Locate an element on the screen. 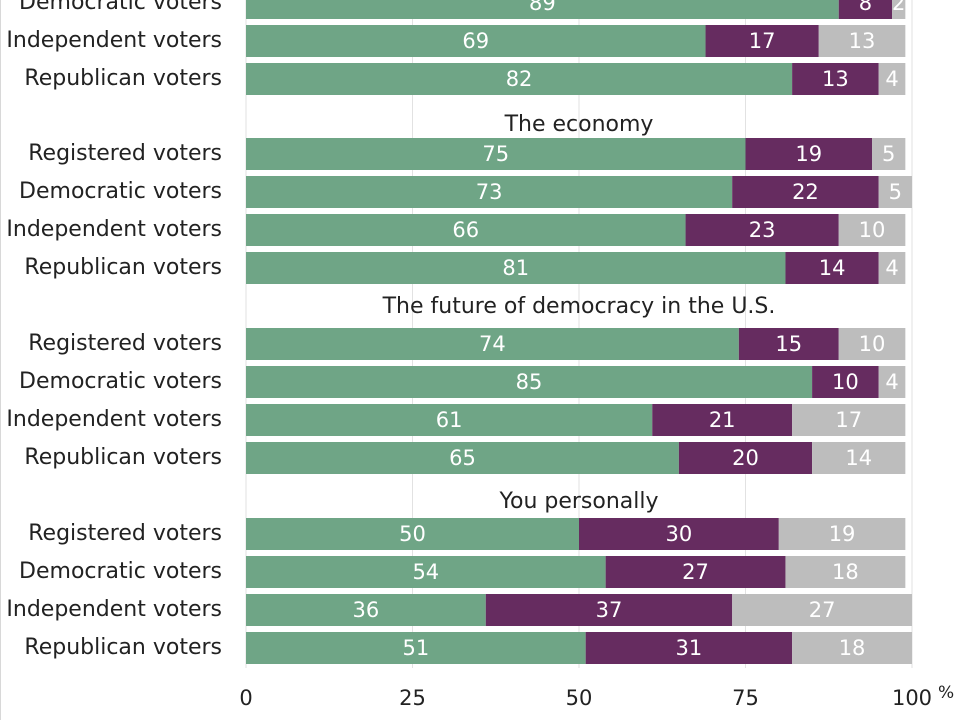  data-label-3-1-1: 27 is located at coordinates (695, 572).